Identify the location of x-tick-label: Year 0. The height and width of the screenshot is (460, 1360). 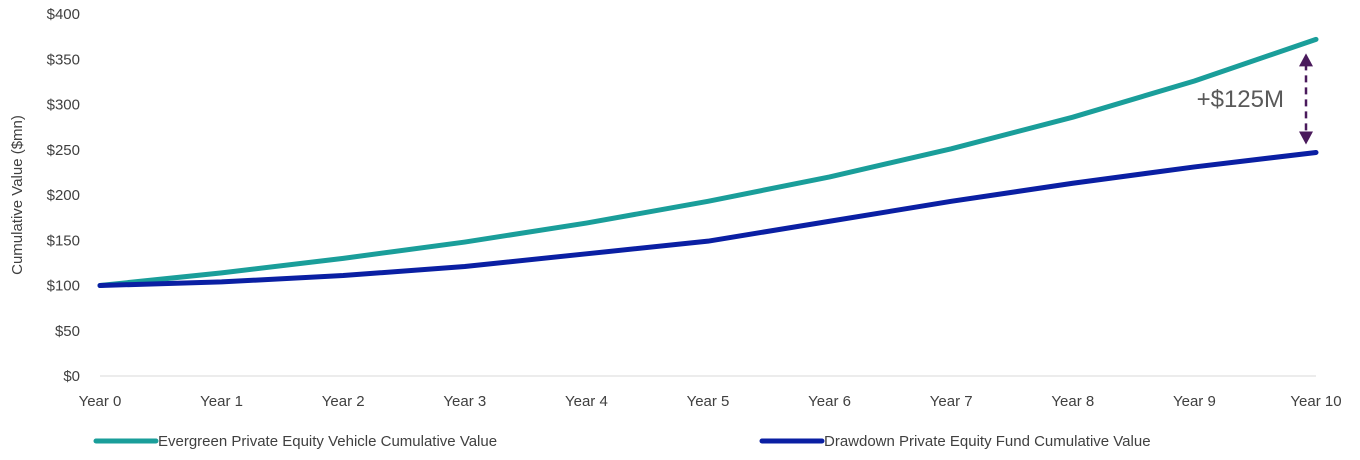
(100, 401).